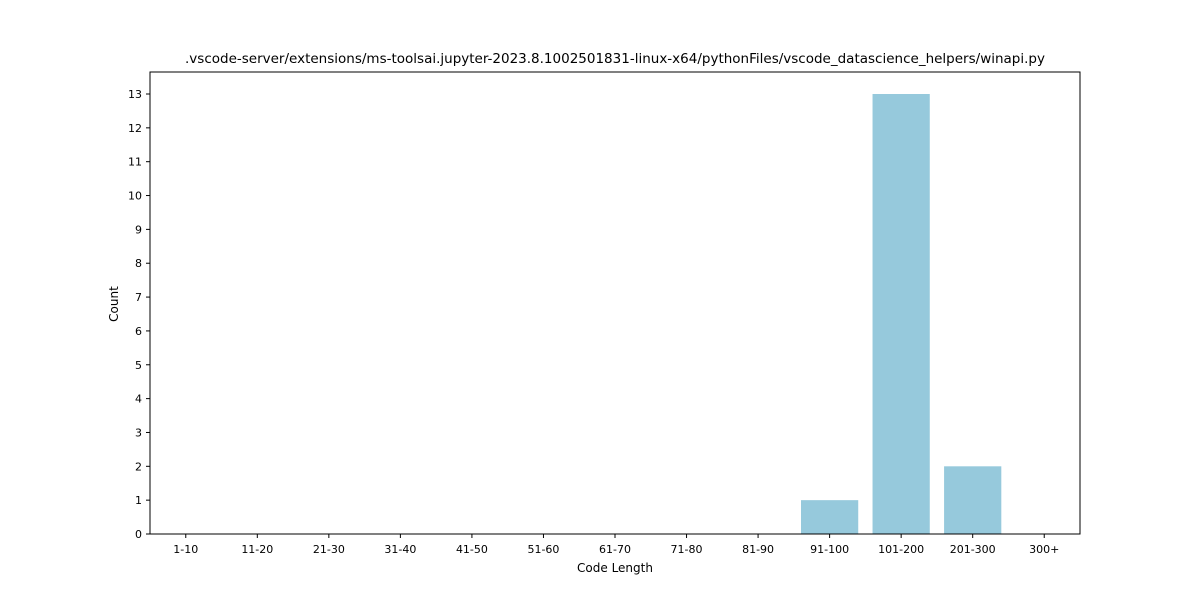 The image size is (1200, 604). Describe the element at coordinates (901, 549) in the screenshot. I see `x-tick-label: 101-200` at that location.